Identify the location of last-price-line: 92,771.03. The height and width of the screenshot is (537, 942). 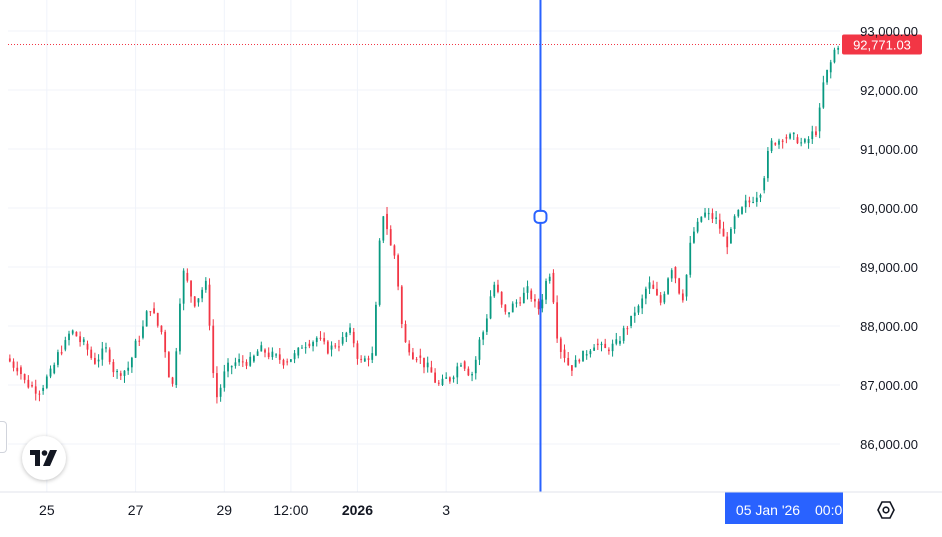
(465, 44).